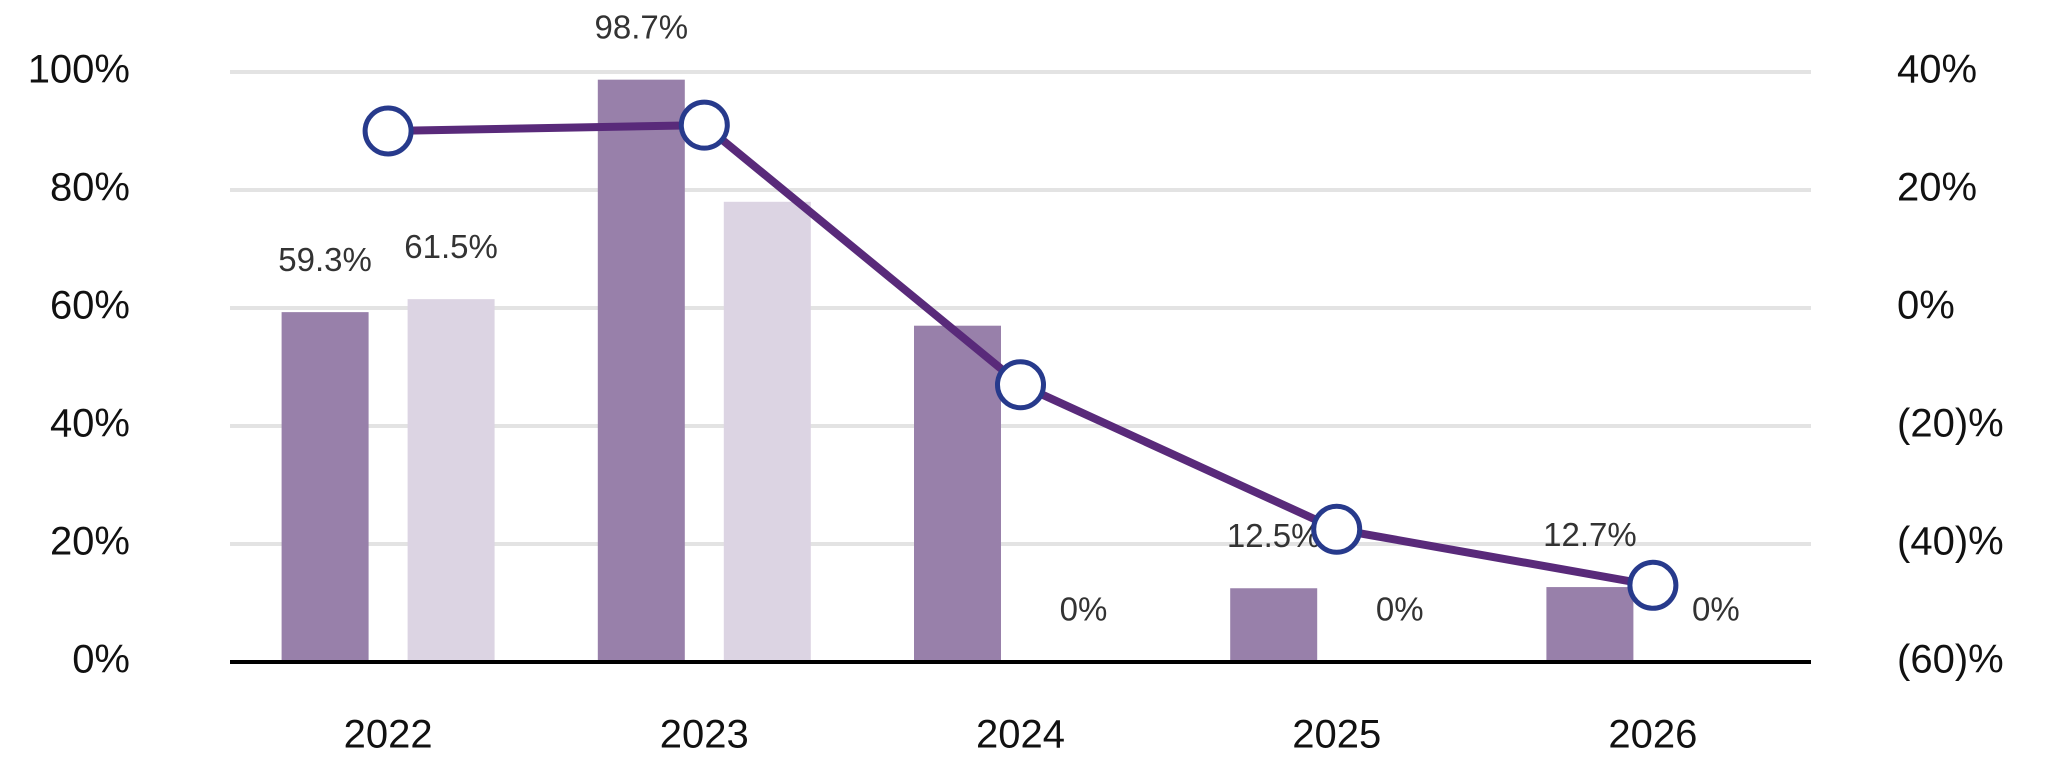  Describe the element at coordinates (325, 259) in the screenshot. I see `value-label: 59.3%` at that location.